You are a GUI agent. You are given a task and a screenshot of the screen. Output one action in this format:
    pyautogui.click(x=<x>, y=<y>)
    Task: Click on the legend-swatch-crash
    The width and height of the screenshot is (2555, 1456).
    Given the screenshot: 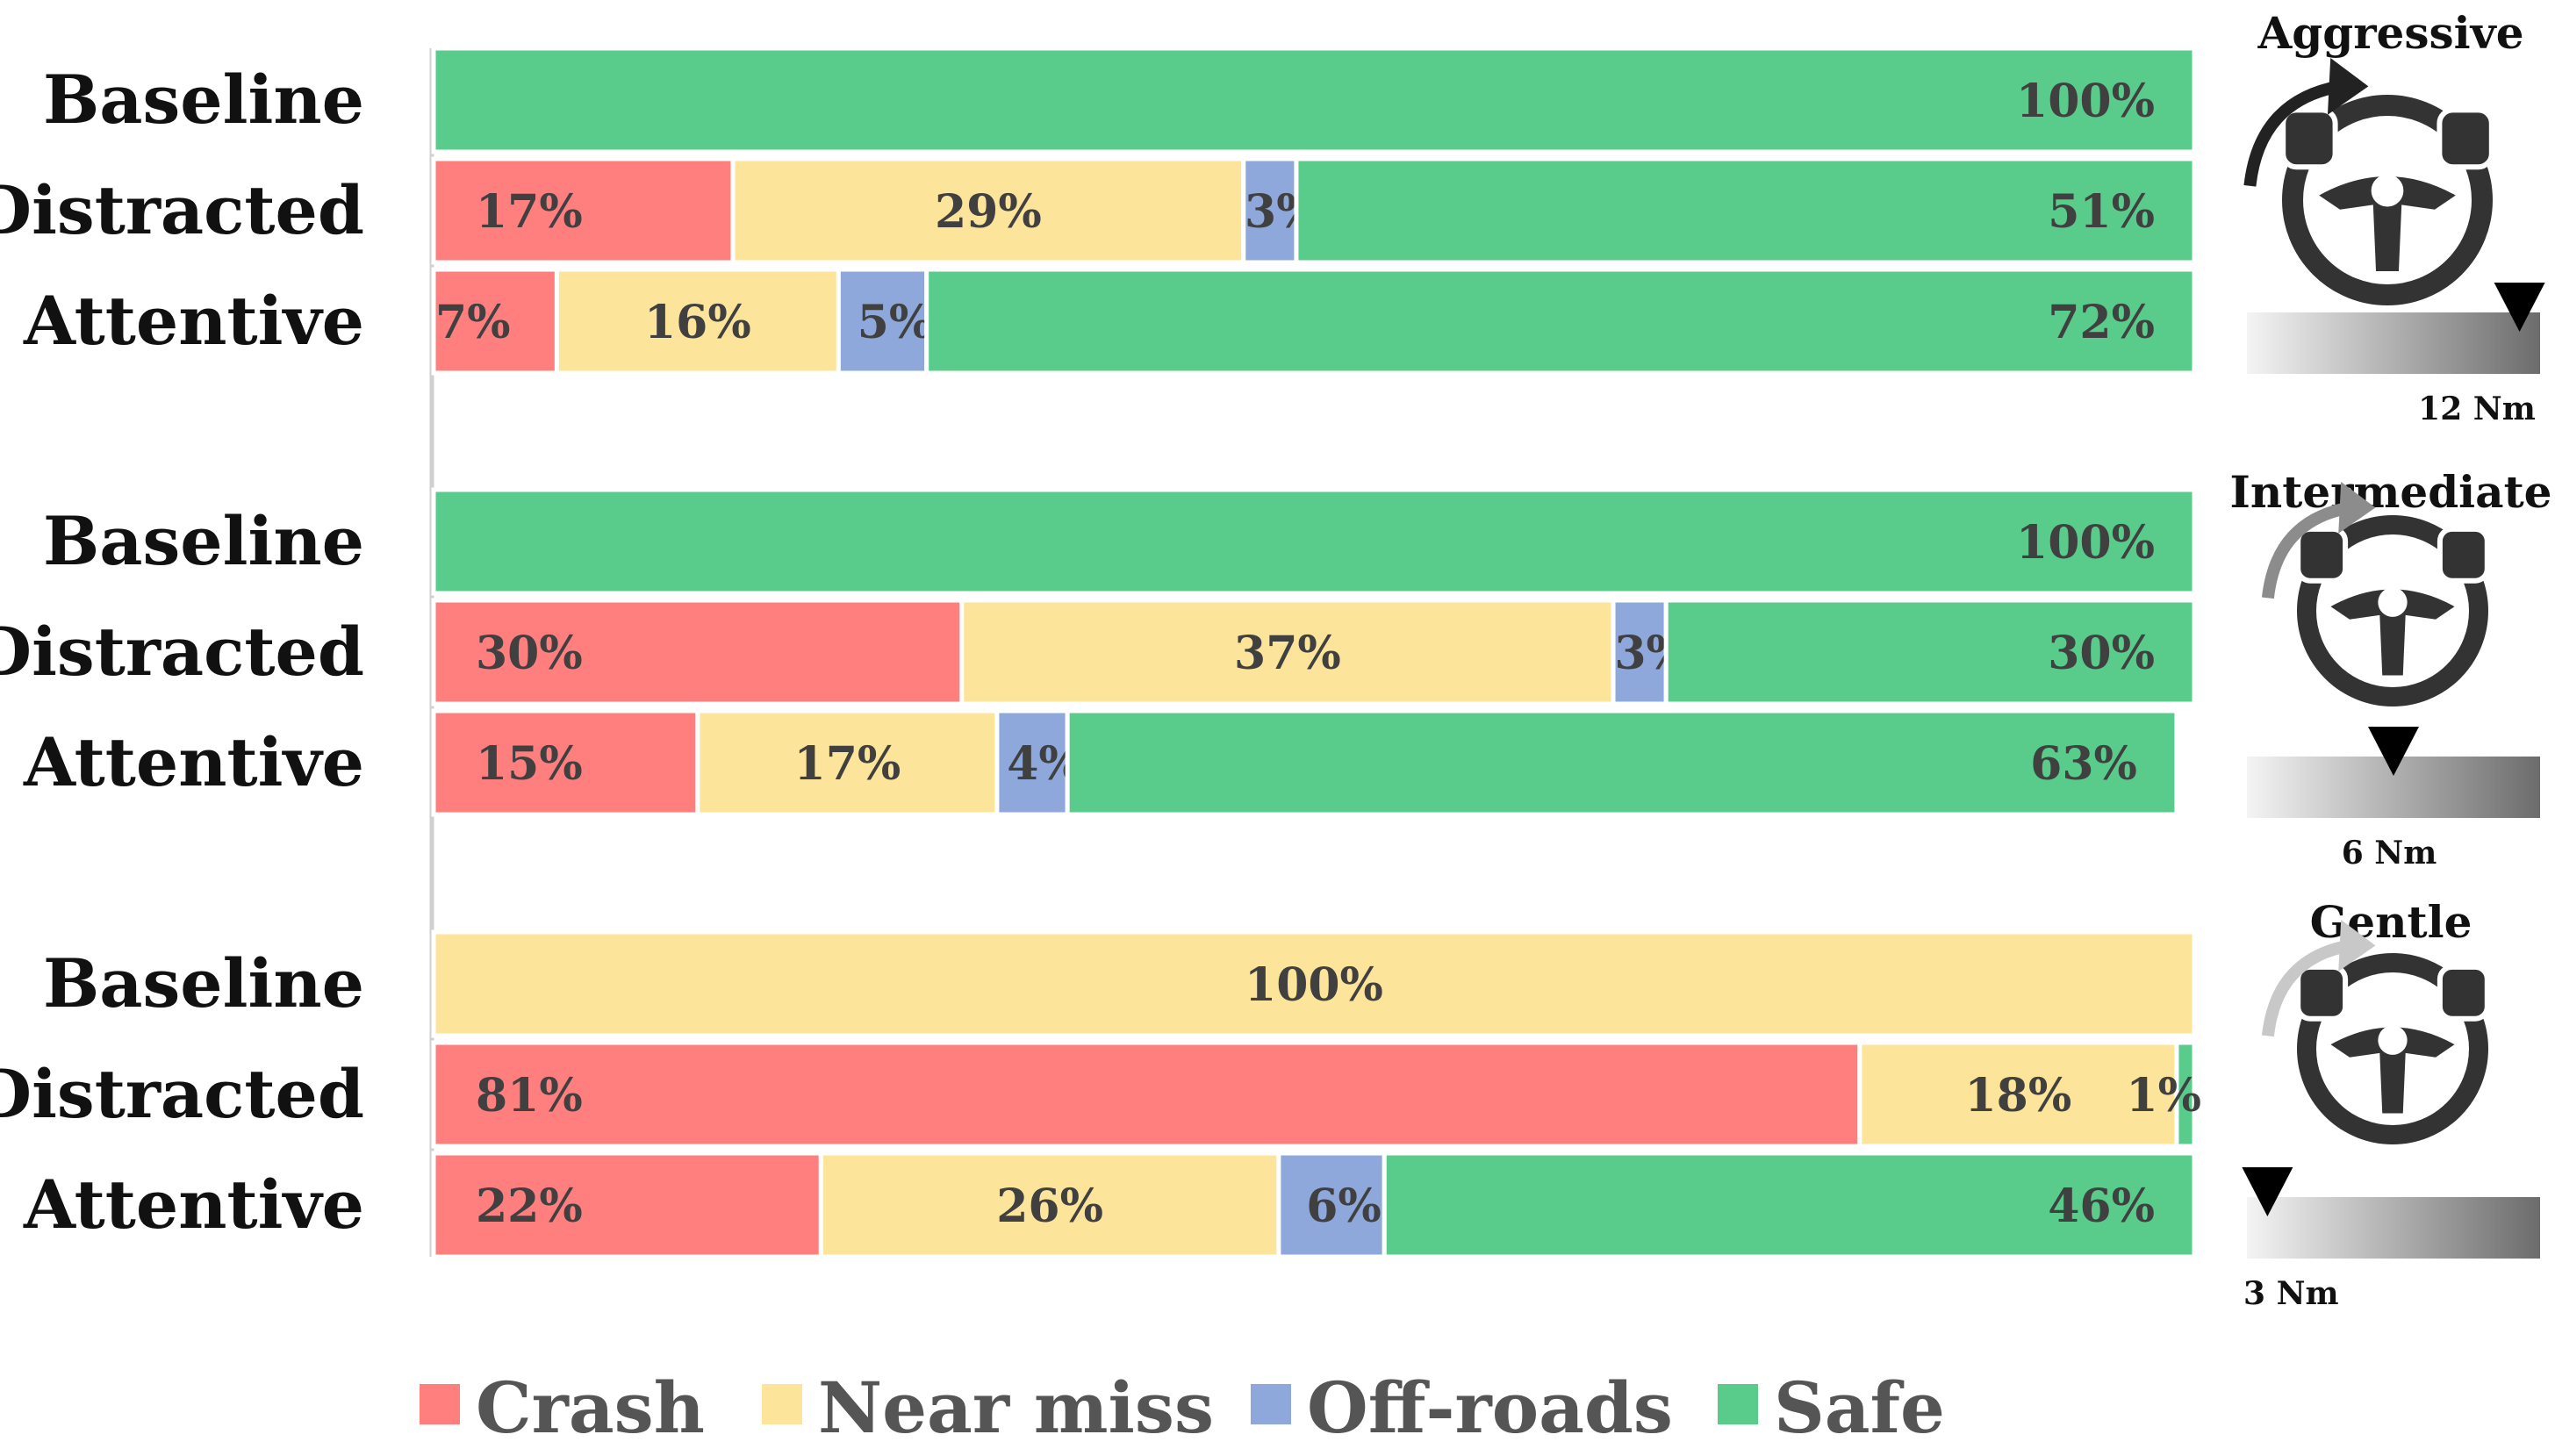 What is the action you would take?
    pyautogui.click(x=440, y=1404)
    